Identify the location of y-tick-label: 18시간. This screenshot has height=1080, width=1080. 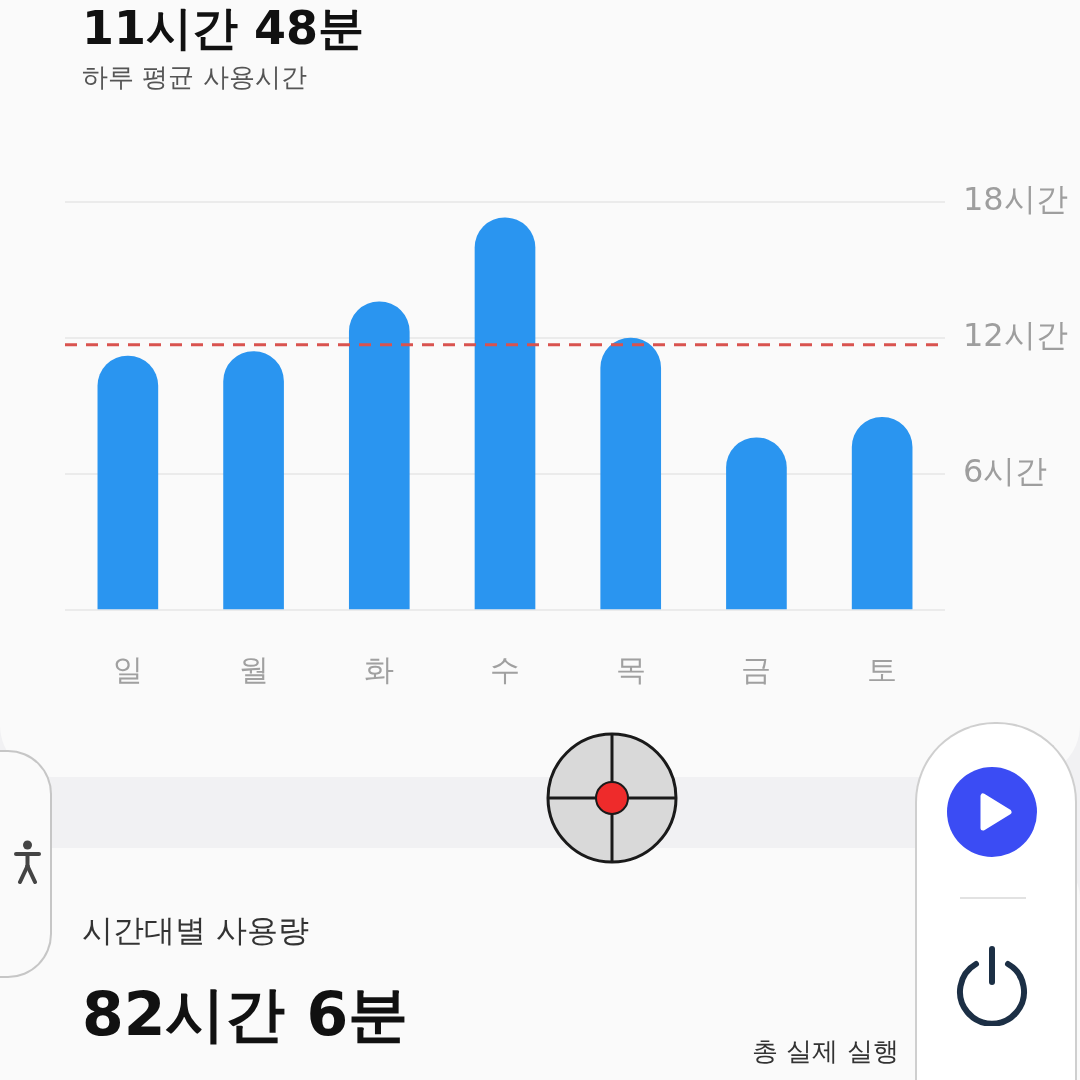
(1015, 199).